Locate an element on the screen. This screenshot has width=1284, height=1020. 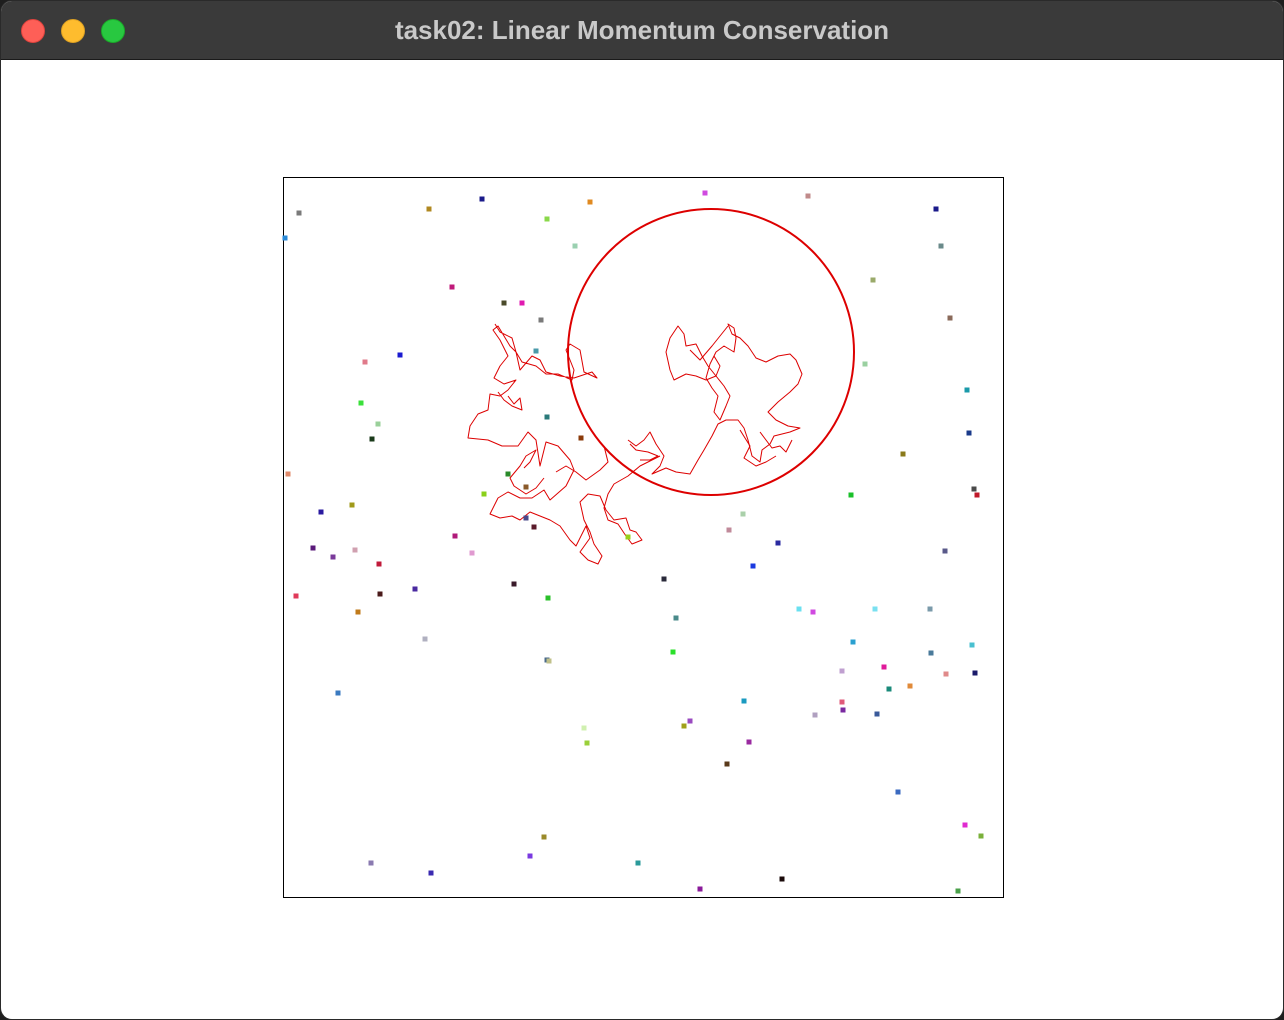
minimize-icon is located at coordinates (73, 31).